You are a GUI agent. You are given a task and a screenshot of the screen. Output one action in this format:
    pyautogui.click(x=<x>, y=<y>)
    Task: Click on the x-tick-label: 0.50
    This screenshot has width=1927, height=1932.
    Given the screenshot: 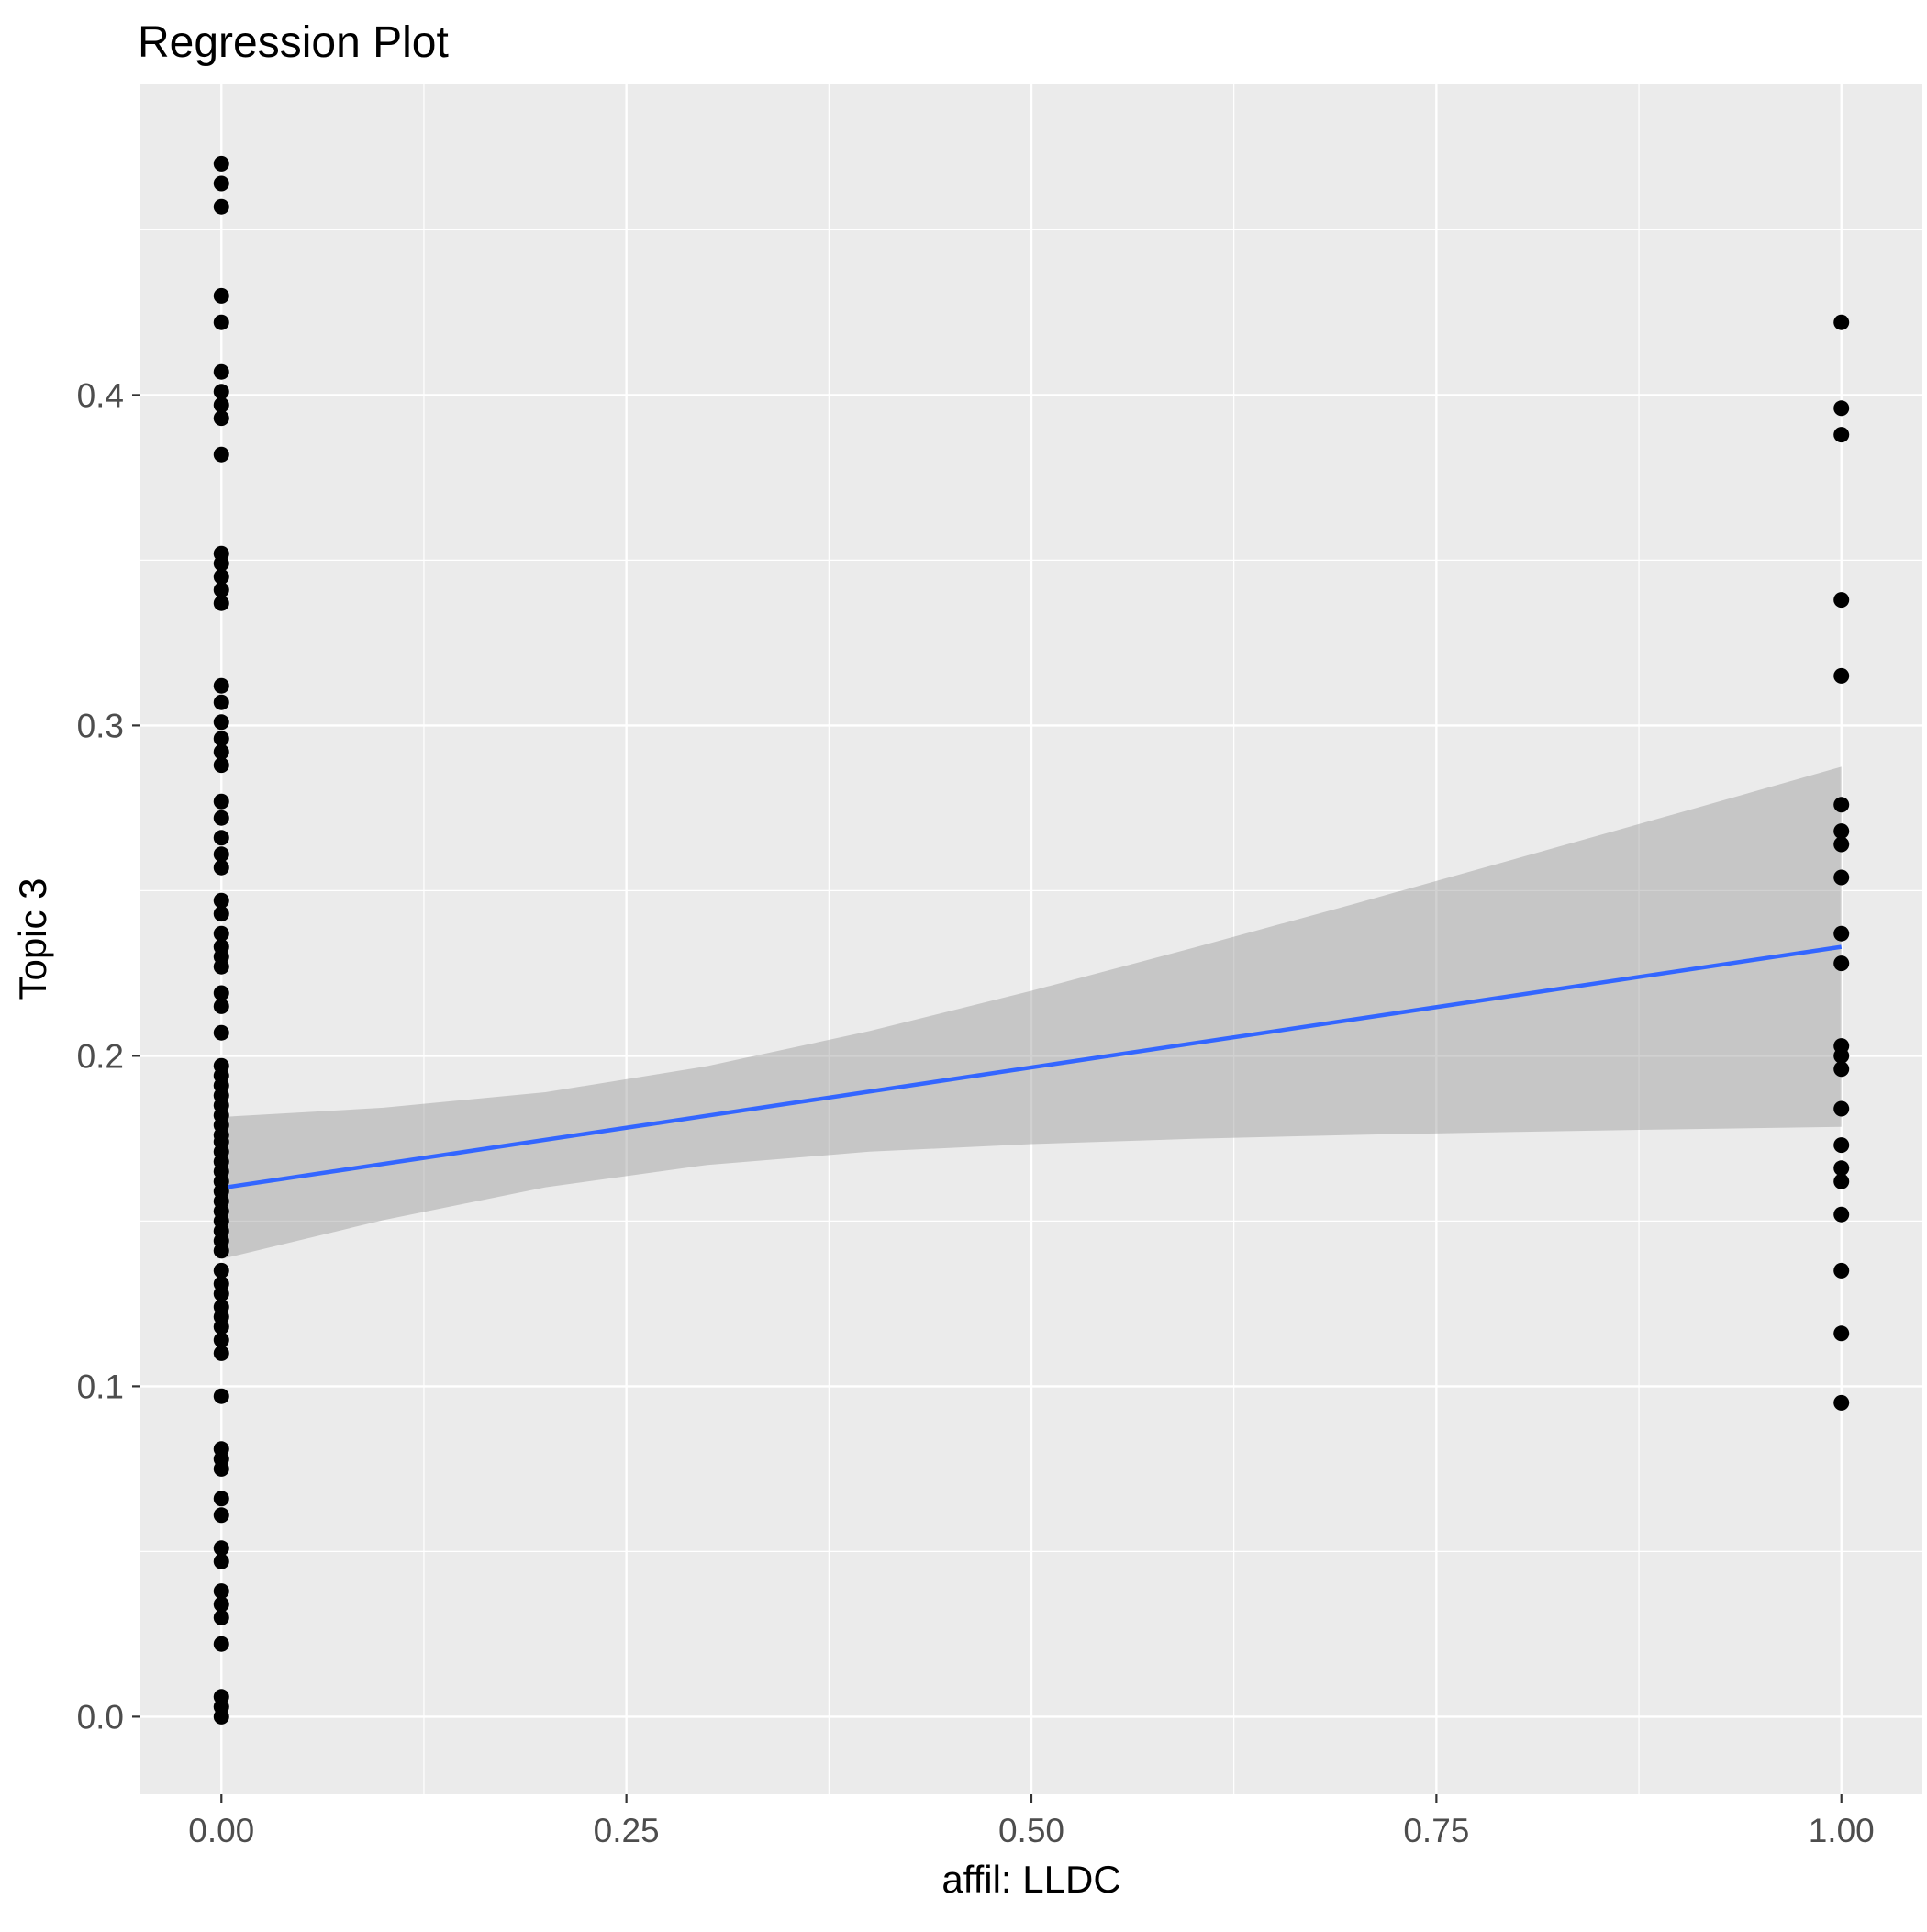 What is the action you would take?
    pyautogui.click(x=1031, y=1830)
    